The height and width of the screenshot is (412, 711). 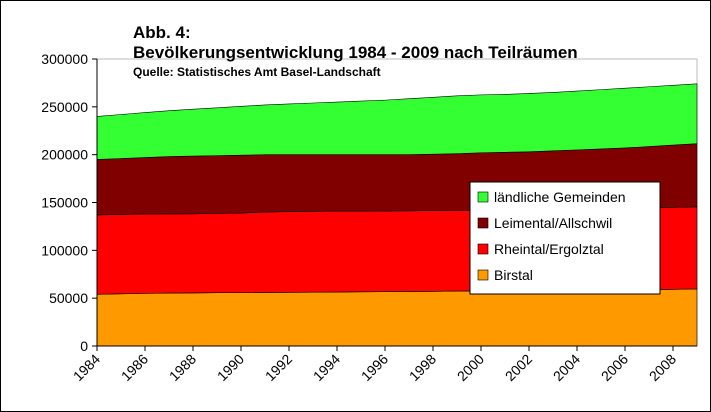 What do you see at coordinates (565, 238) in the screenshot?
I see `legend` at bounding box center [565, 238].